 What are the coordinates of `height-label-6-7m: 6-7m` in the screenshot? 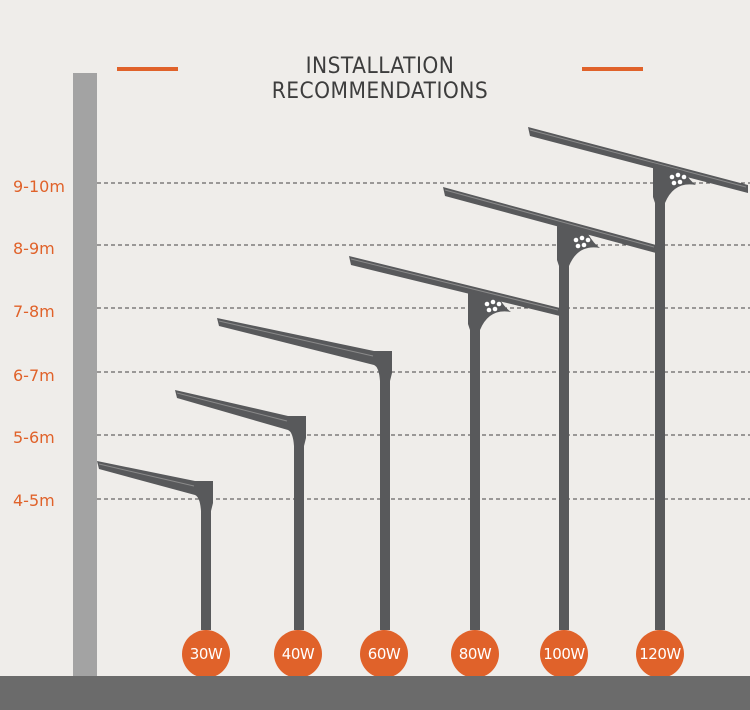 It's located at (34, 375).